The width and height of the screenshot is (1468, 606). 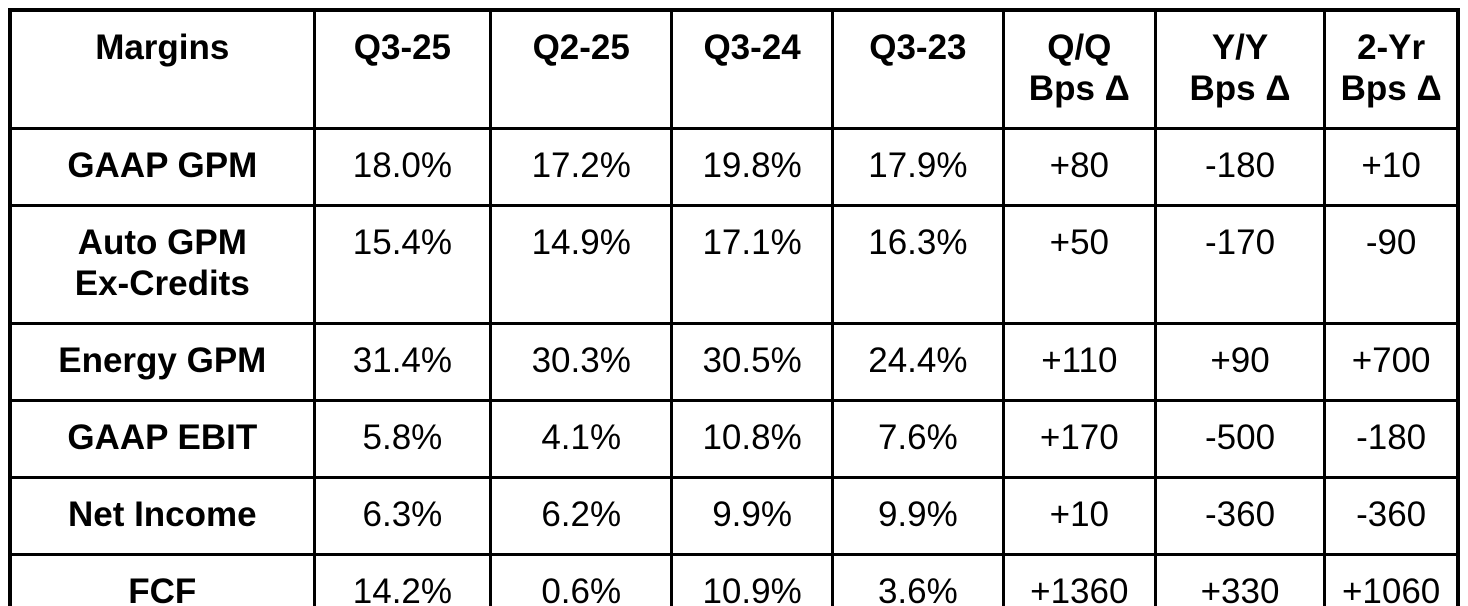 I want to click on column-header: Q3-25, so click(x=402, y=69).